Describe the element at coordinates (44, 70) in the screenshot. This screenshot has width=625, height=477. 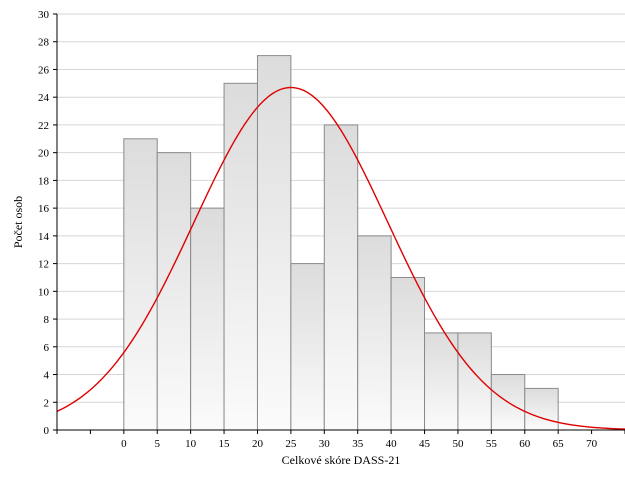
I see `y-tick-label: 26` at that location.